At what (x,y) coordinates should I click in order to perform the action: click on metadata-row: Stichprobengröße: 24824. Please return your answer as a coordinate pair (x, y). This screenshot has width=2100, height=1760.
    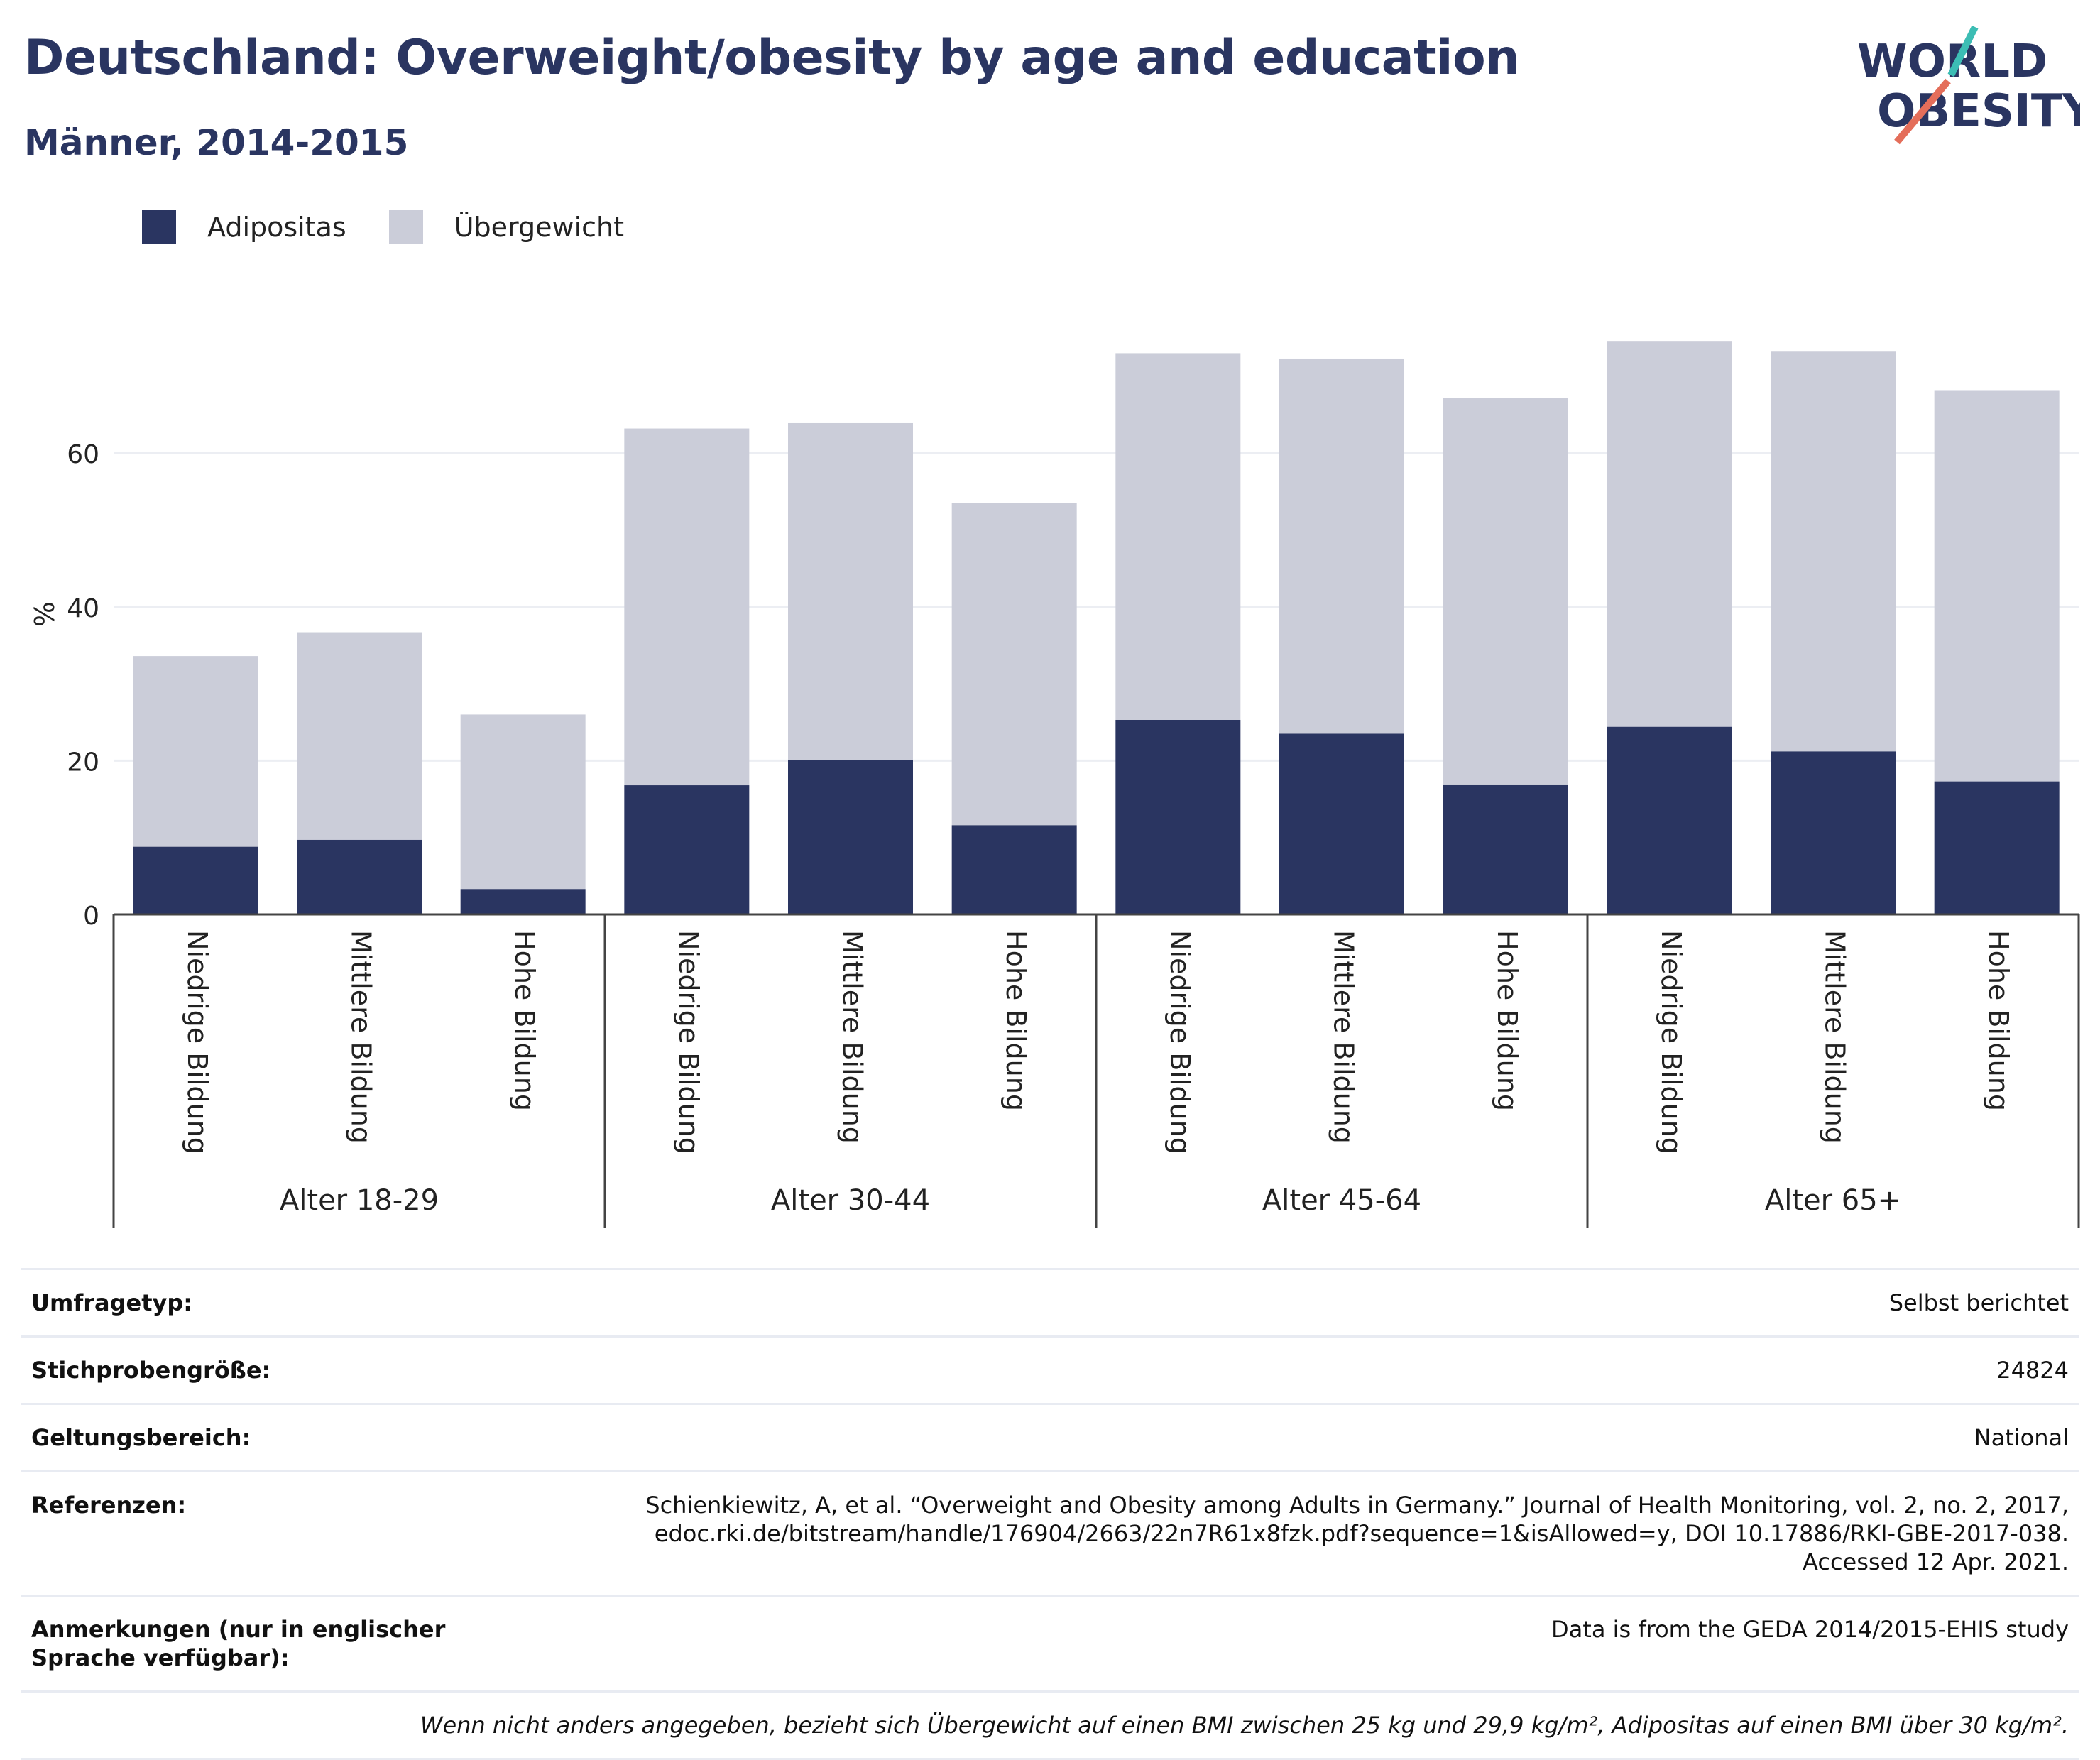
    Looking at the image, I should click on (1050, 1369).